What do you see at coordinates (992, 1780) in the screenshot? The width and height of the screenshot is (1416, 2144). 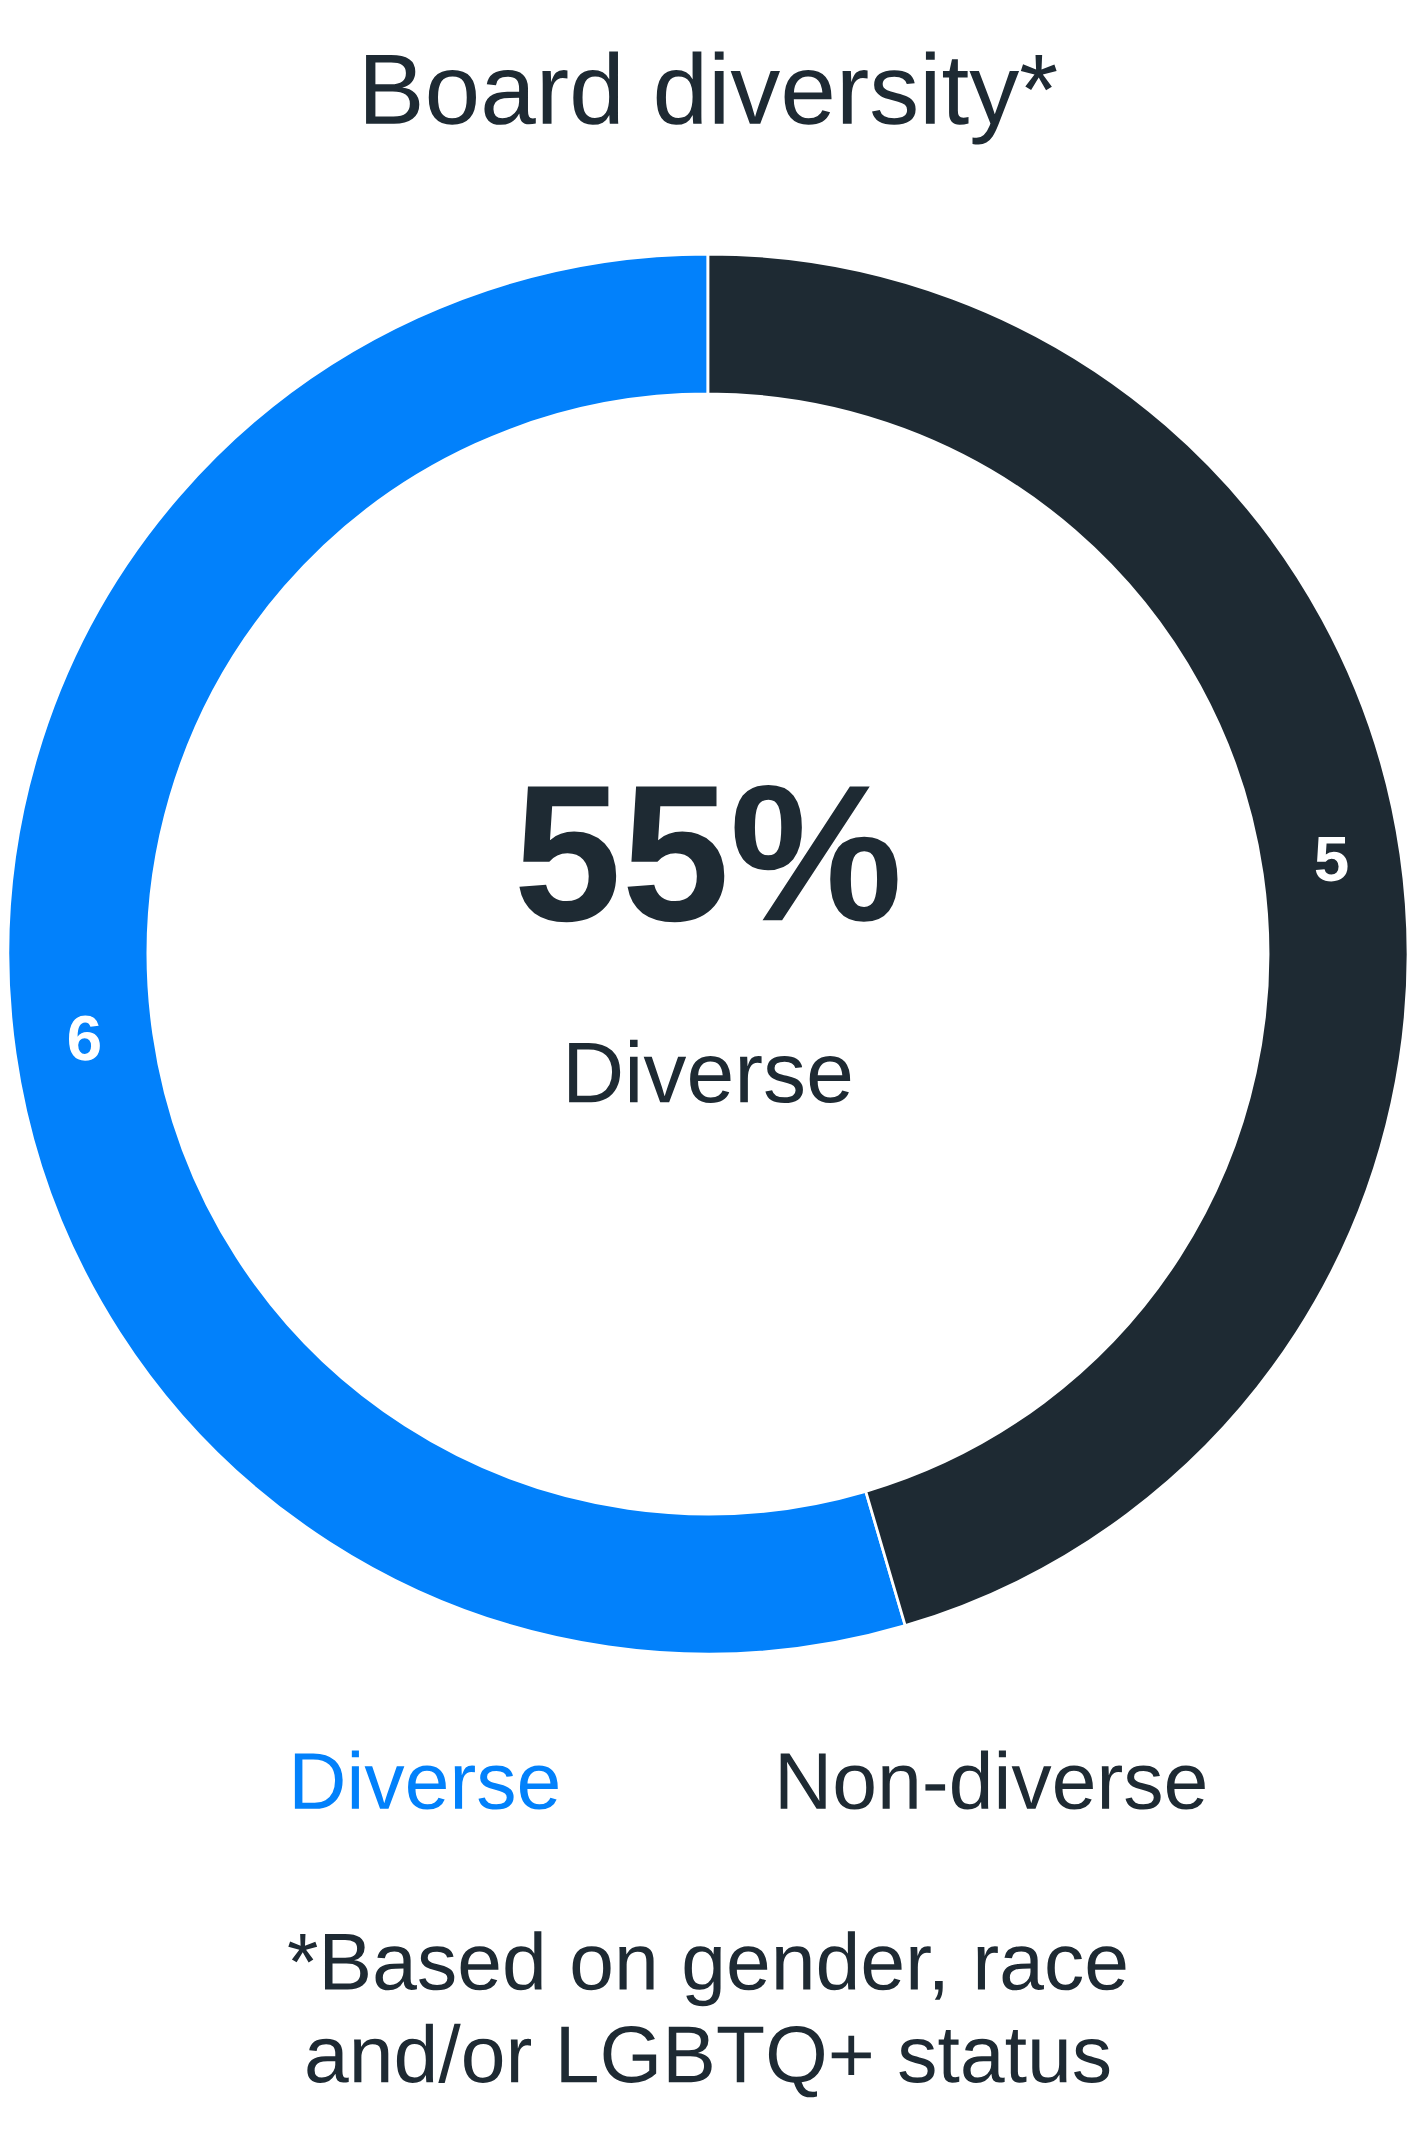 I see `slice-label: Non-diverse` at bounding box center [992, 1780].